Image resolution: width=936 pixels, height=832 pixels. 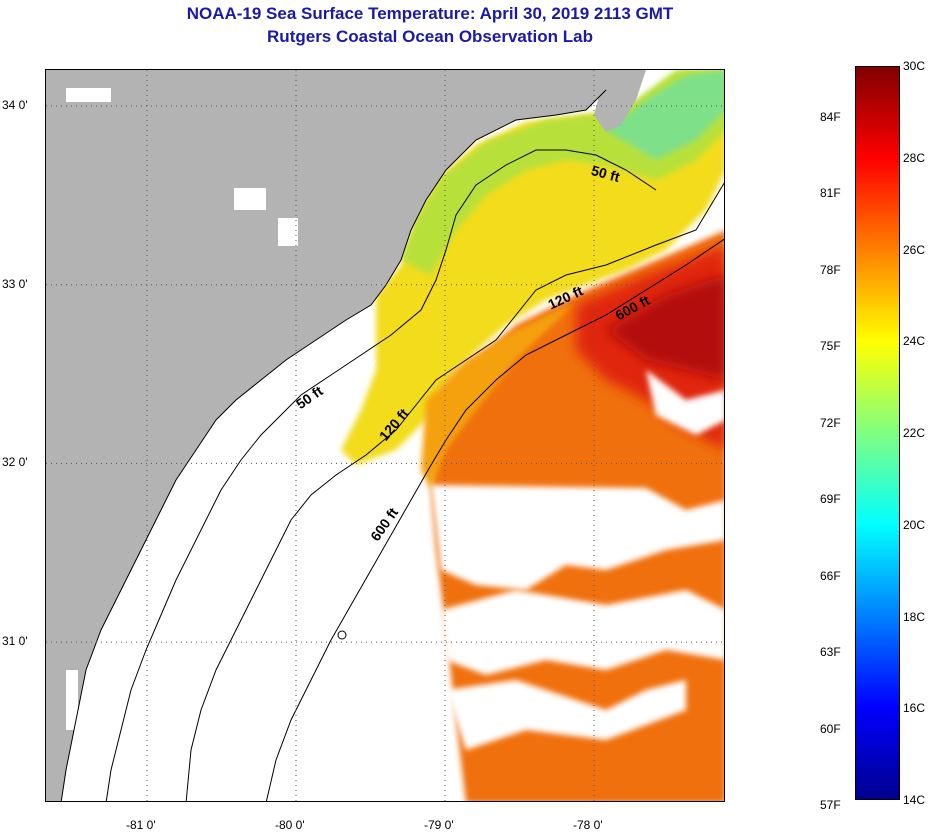 I want to click on temperature-colorbar, so click(x=877, y=433).